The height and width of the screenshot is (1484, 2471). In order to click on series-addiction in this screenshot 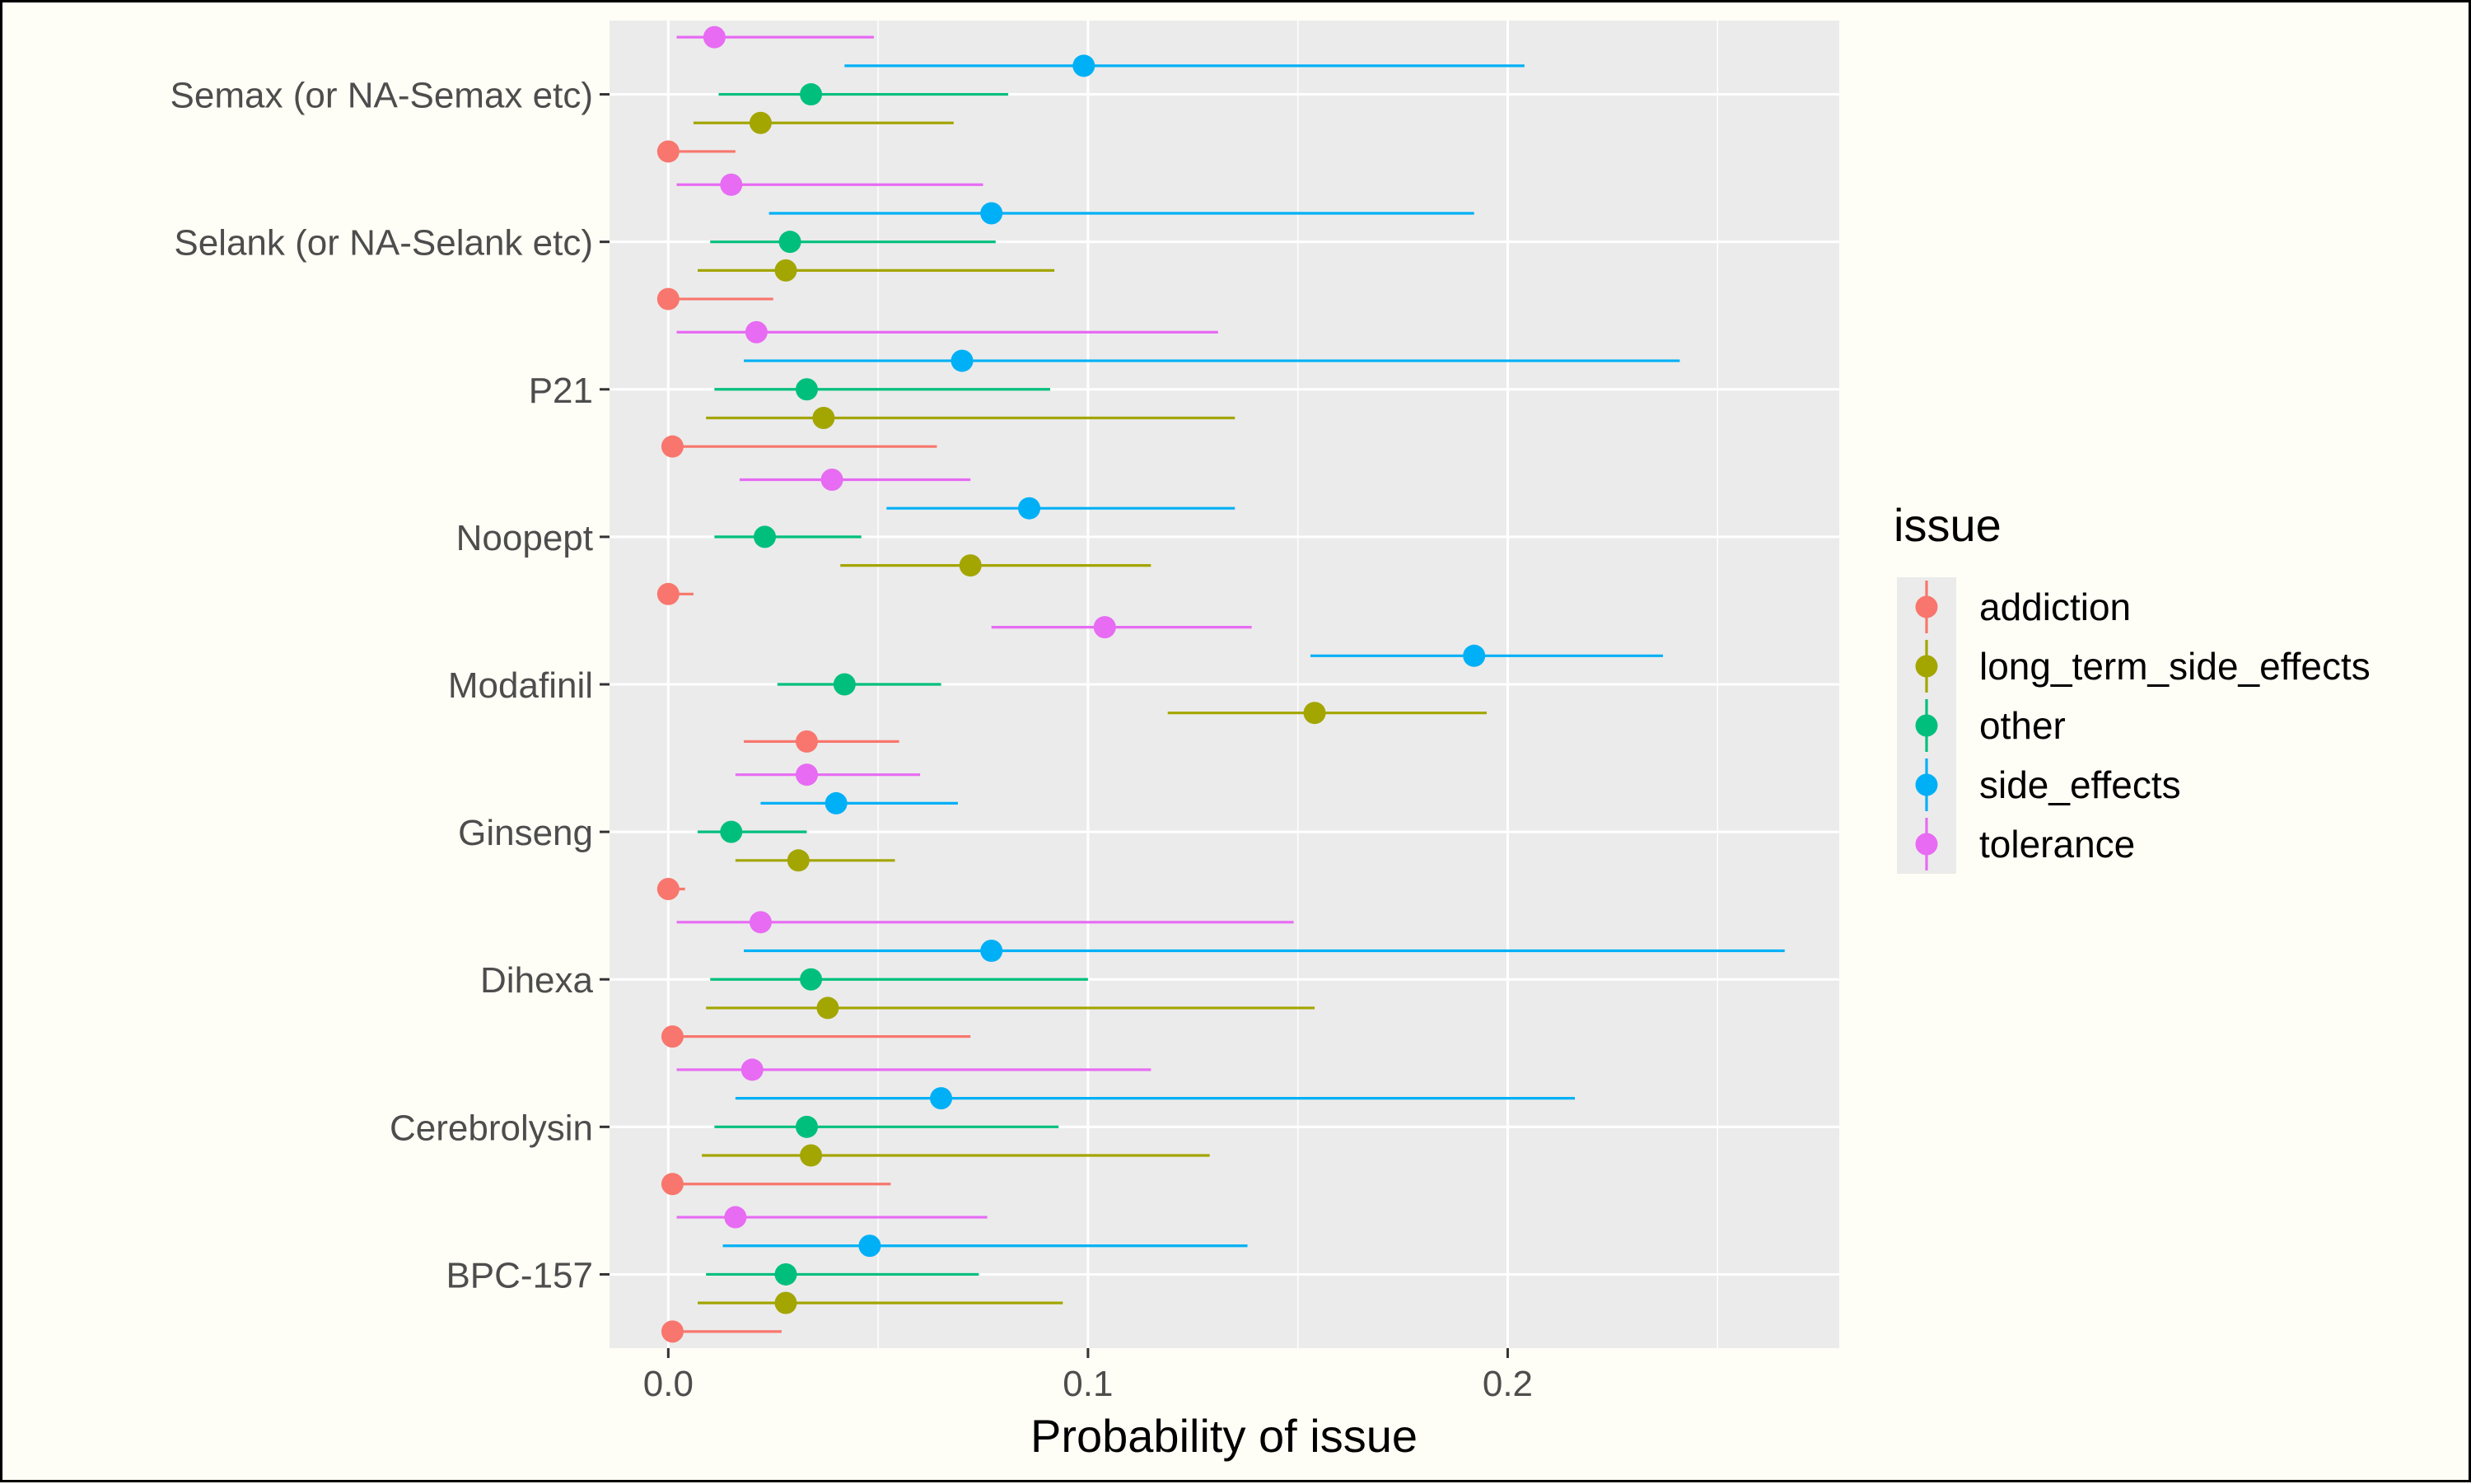, I will do `click(813, 741)`.